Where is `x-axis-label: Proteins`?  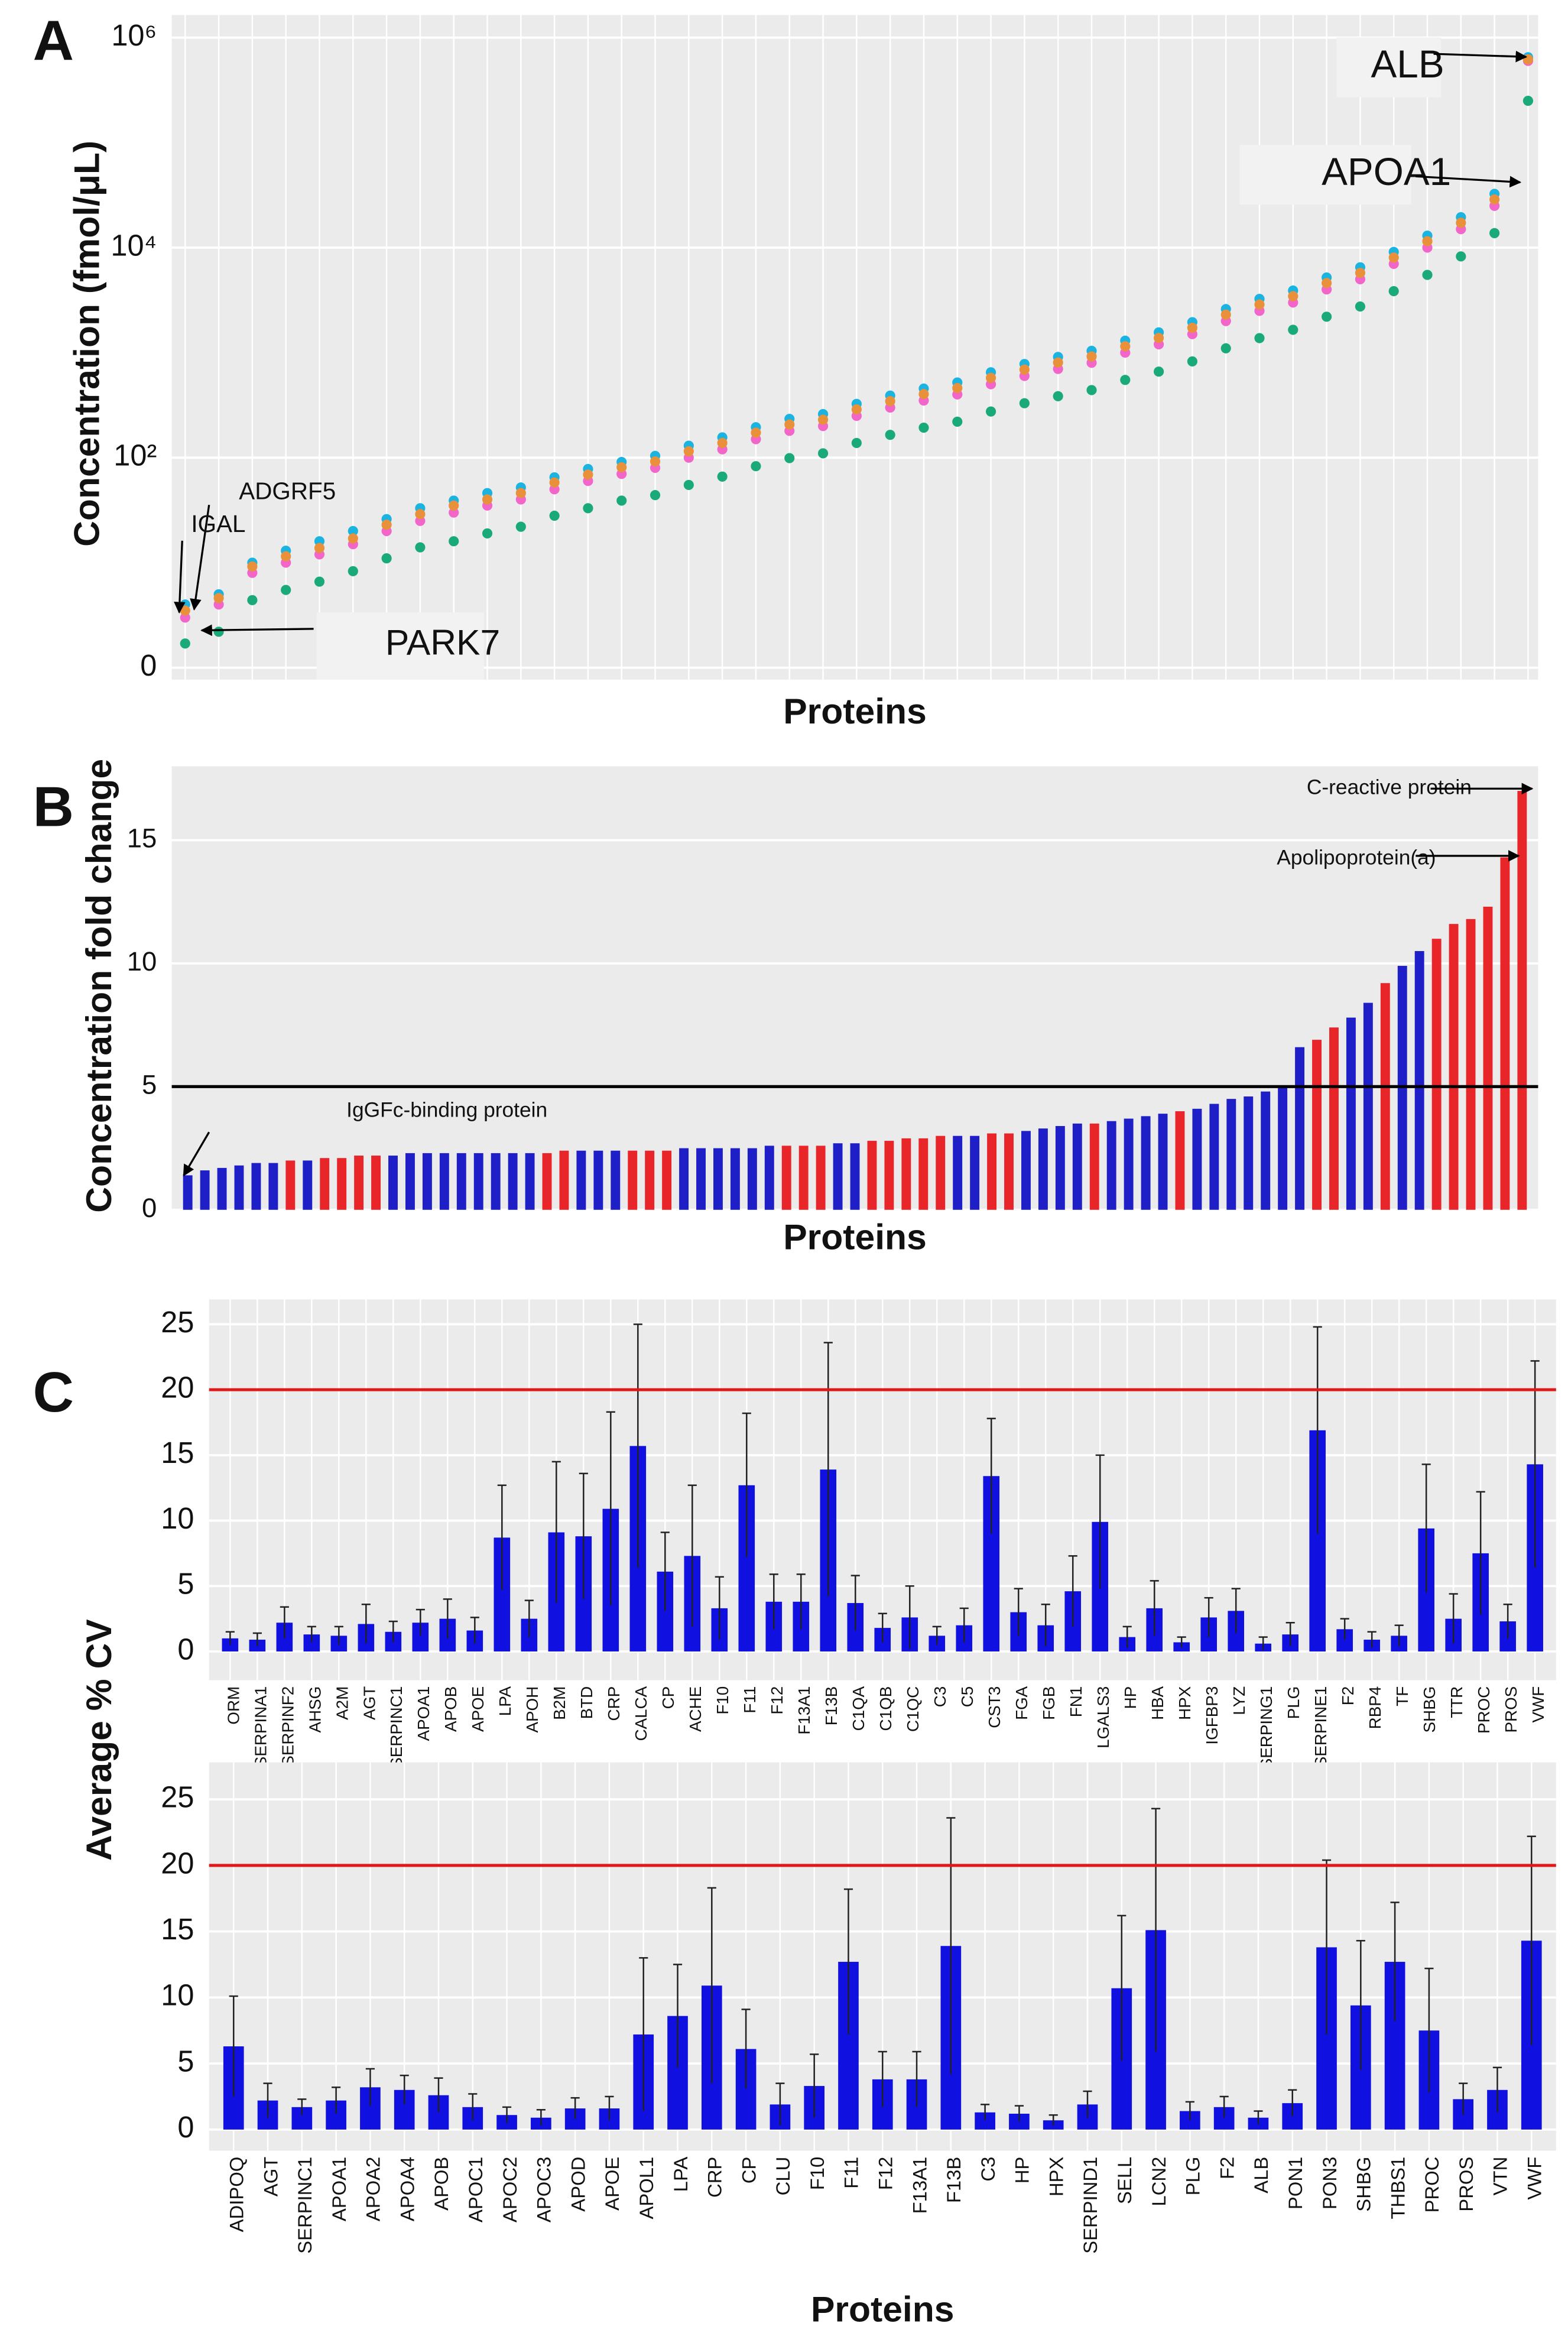
x-axis-label: Proteins is located at coordinates (855, 711).